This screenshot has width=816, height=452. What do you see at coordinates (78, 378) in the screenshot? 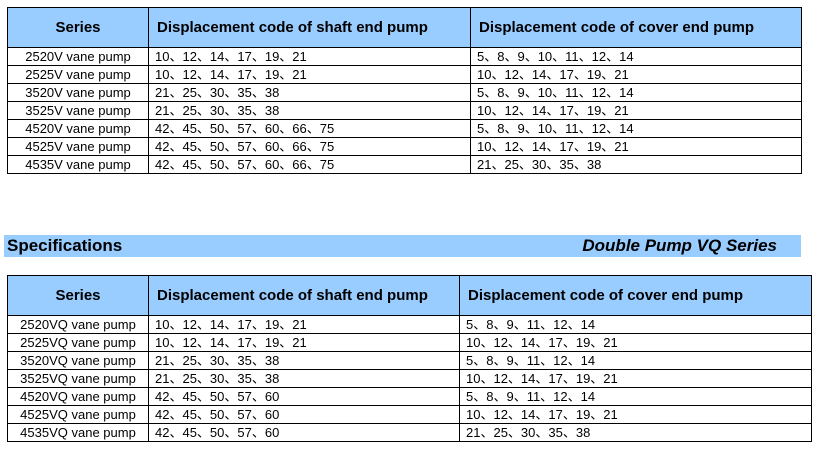
I see `series-cell: 3525VQ vane pump` at bounding box center [78, 378].